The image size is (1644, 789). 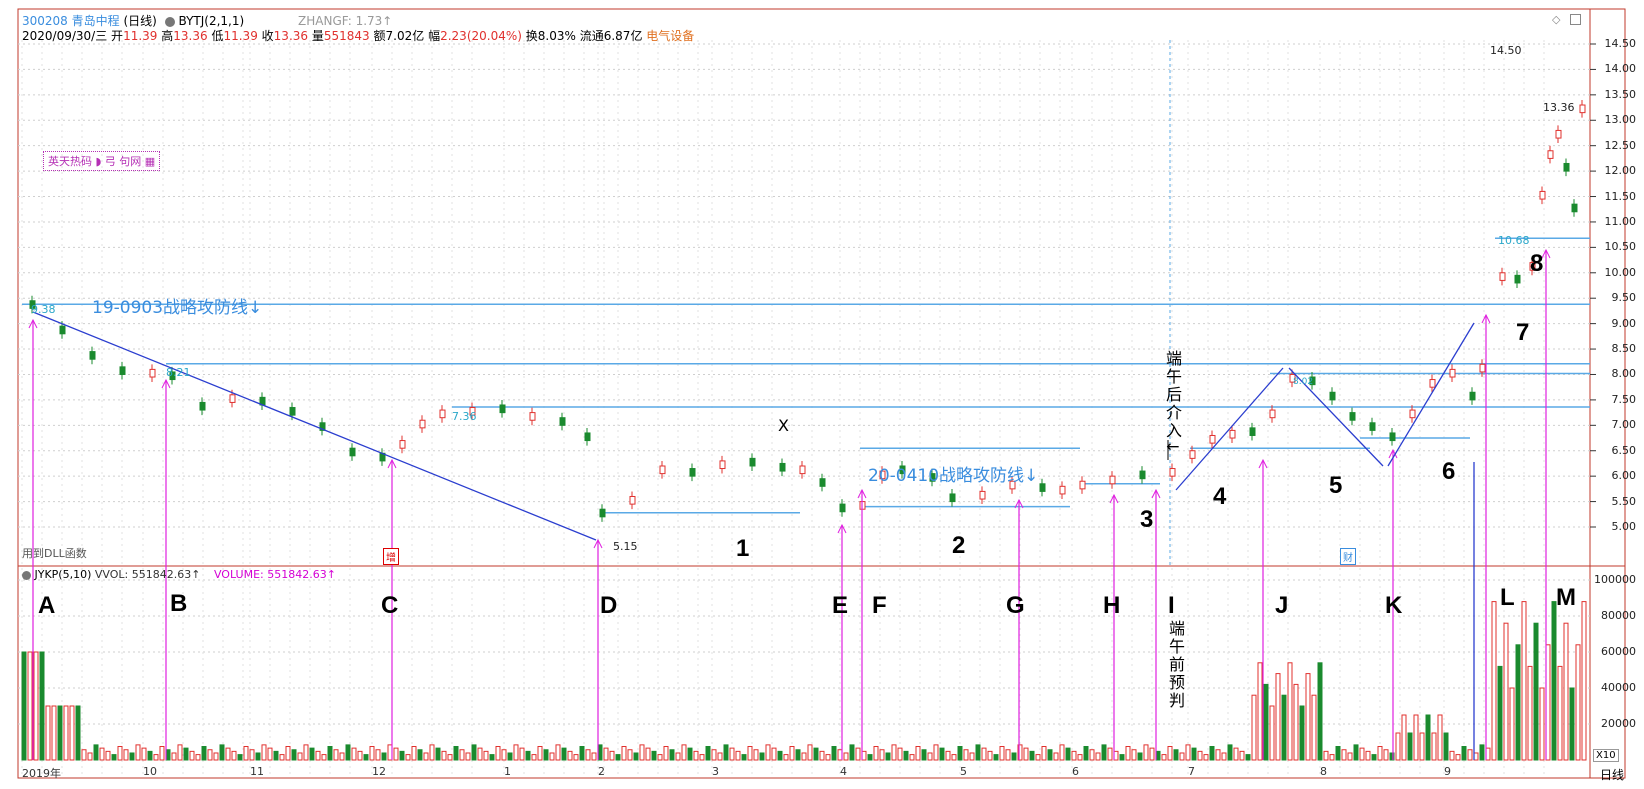 I want to click on wave-label-7: 7, so click(x=1523, y=332).